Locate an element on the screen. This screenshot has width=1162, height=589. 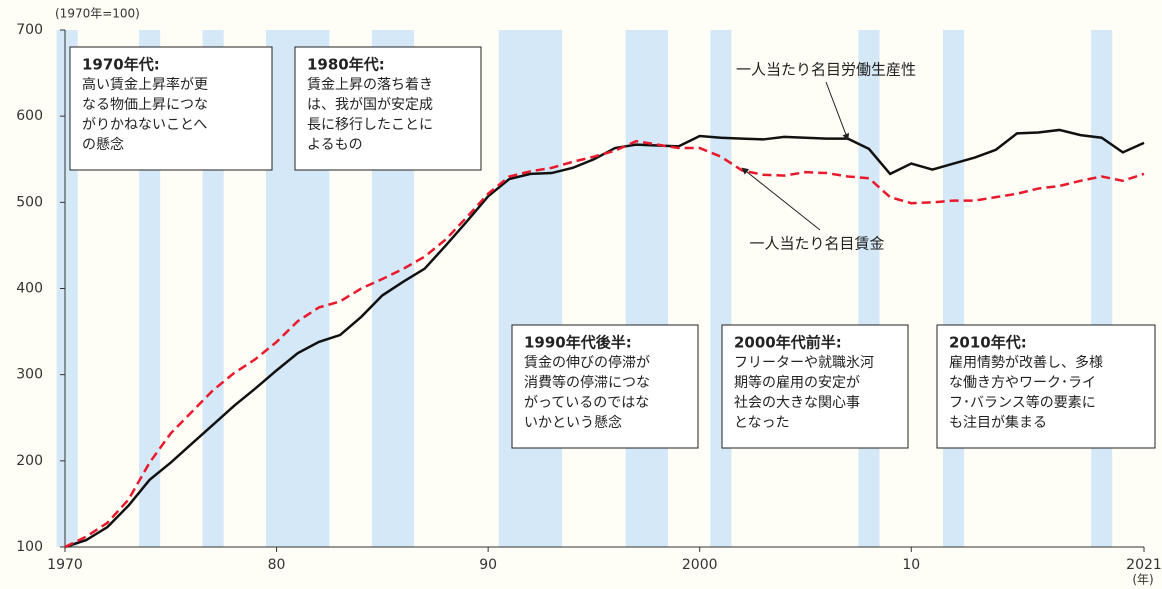
annotation-line: なる物価上昇につな is located at coordinates (145, 105).